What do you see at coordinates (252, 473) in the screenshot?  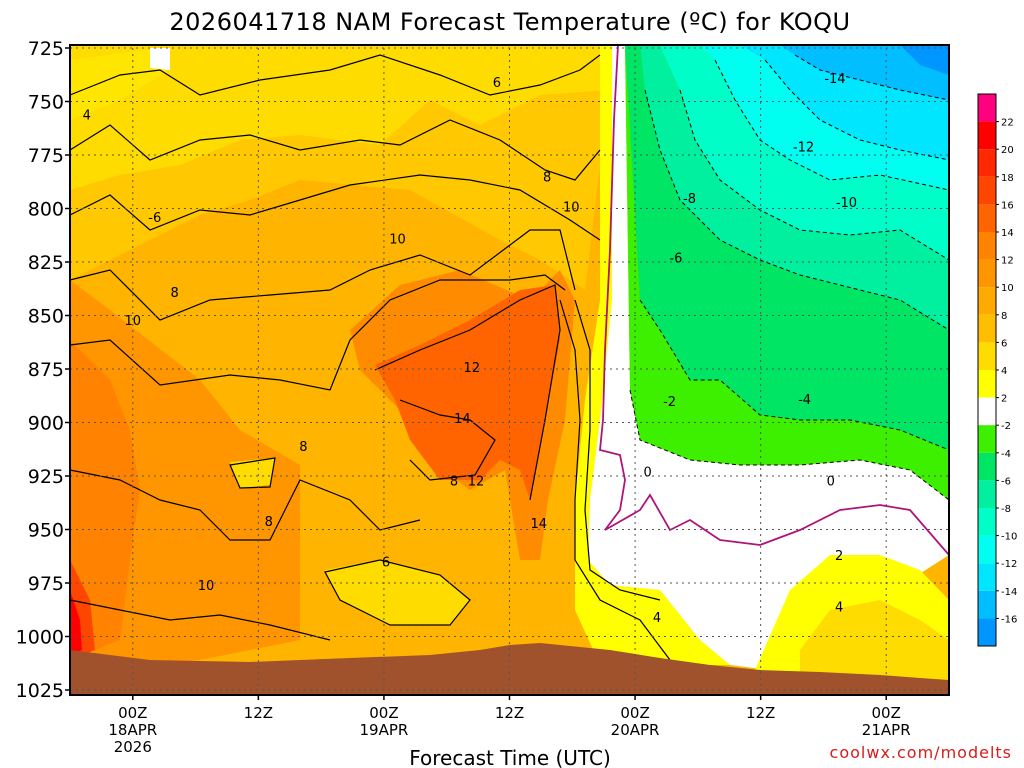 I see `field-4-6-small` at bounding box center [252, 473].